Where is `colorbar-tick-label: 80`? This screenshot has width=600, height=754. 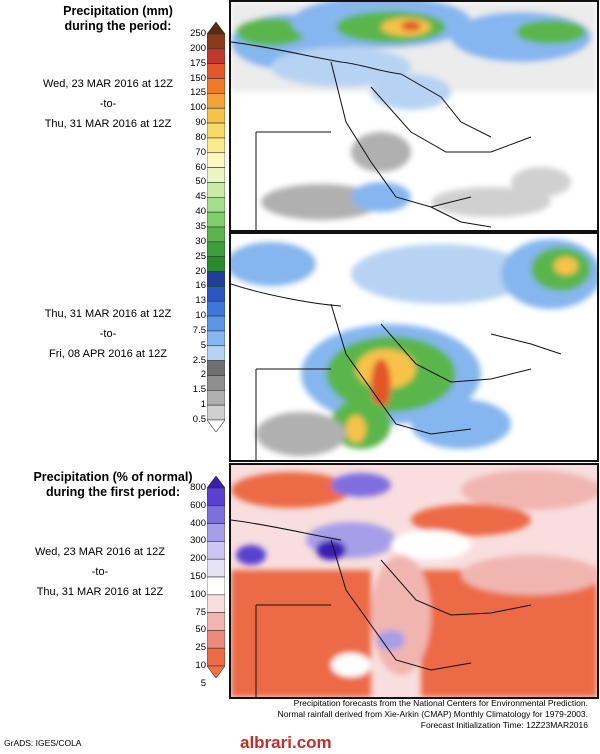 colorbar-tick-label: 80 is located at coordinates (200, 137).